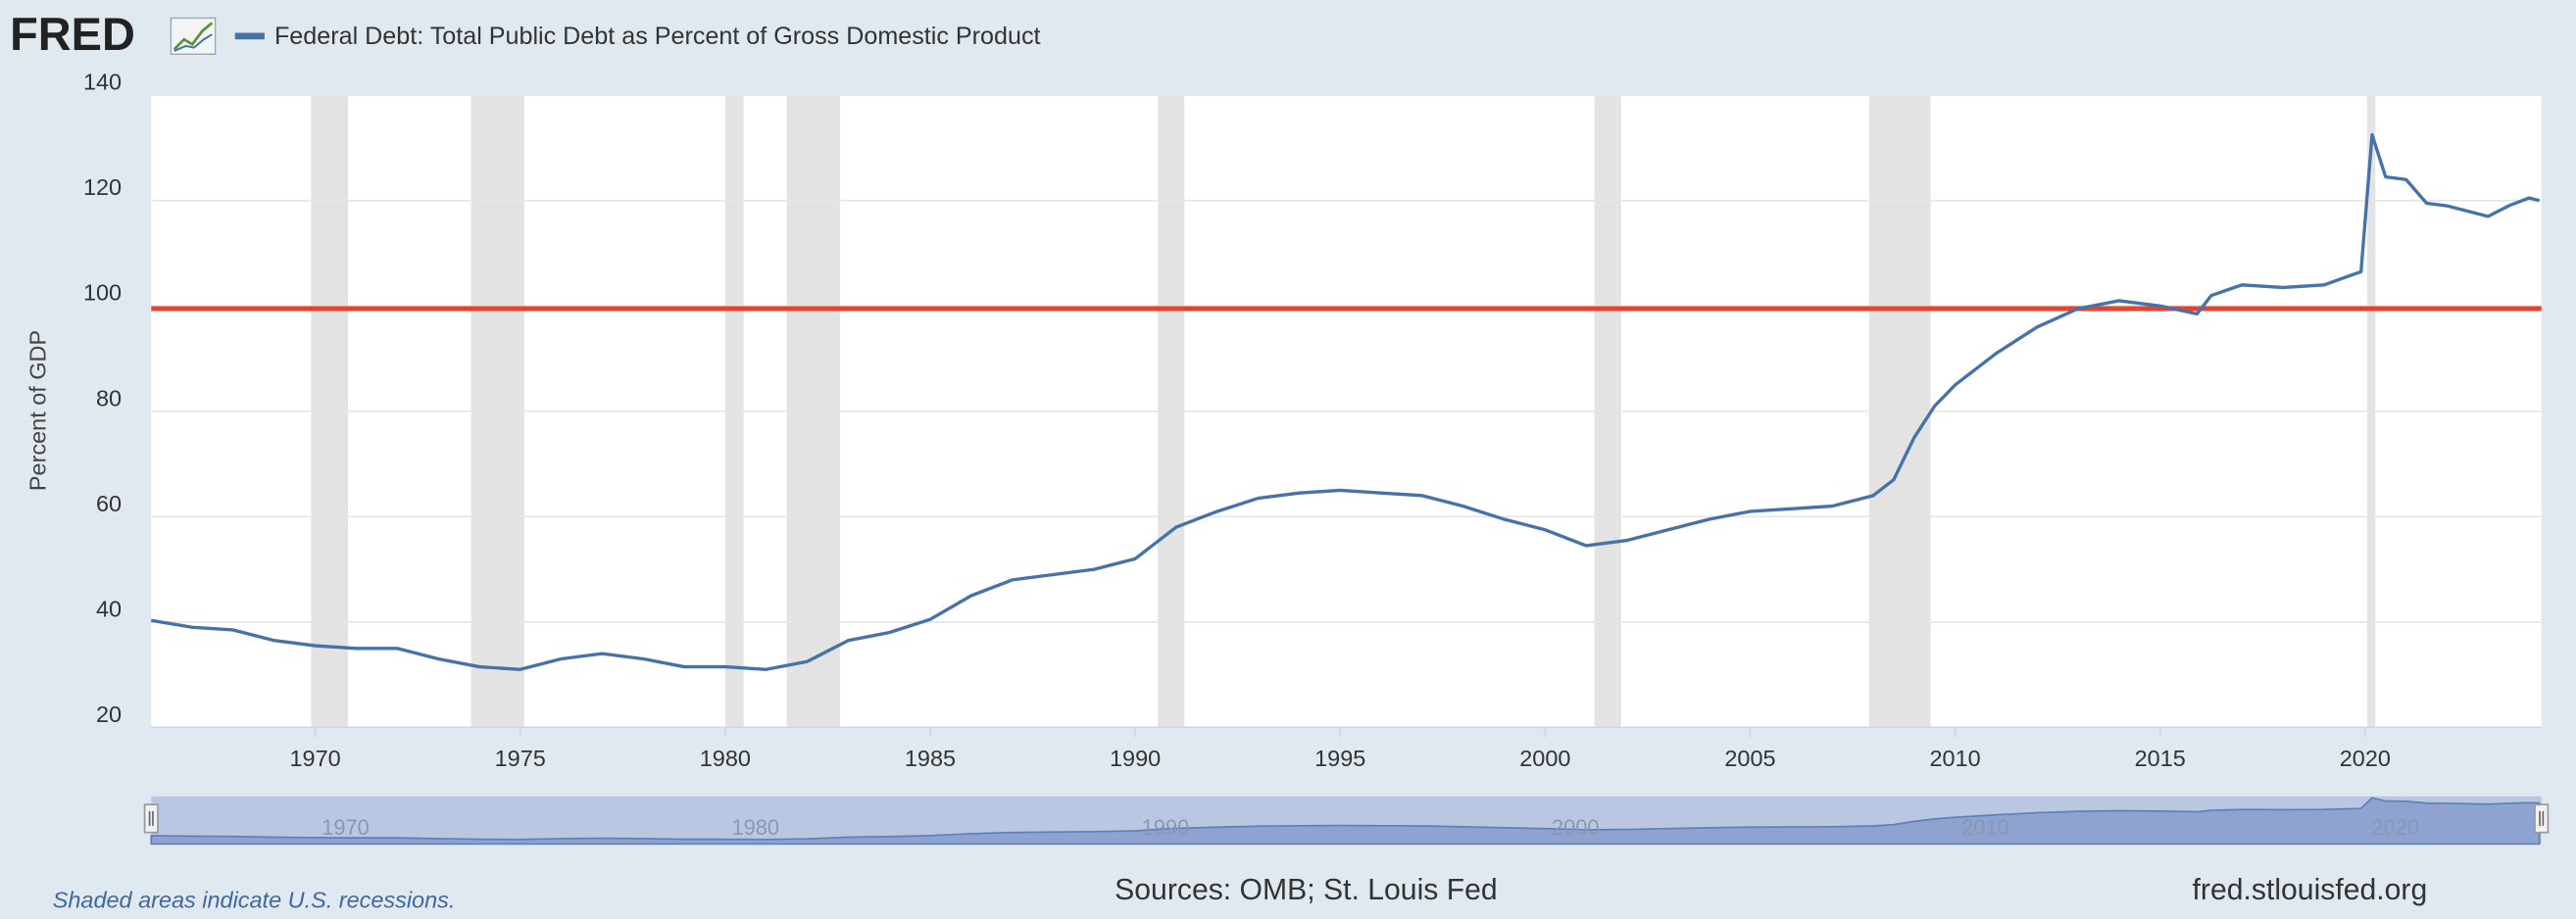 This screenshot has width=2576, height=919. What do you see at coordinates (1135, 758) in the screenshot?
I see `x-tick-label: 1990` at bounding box center [1135, 758].